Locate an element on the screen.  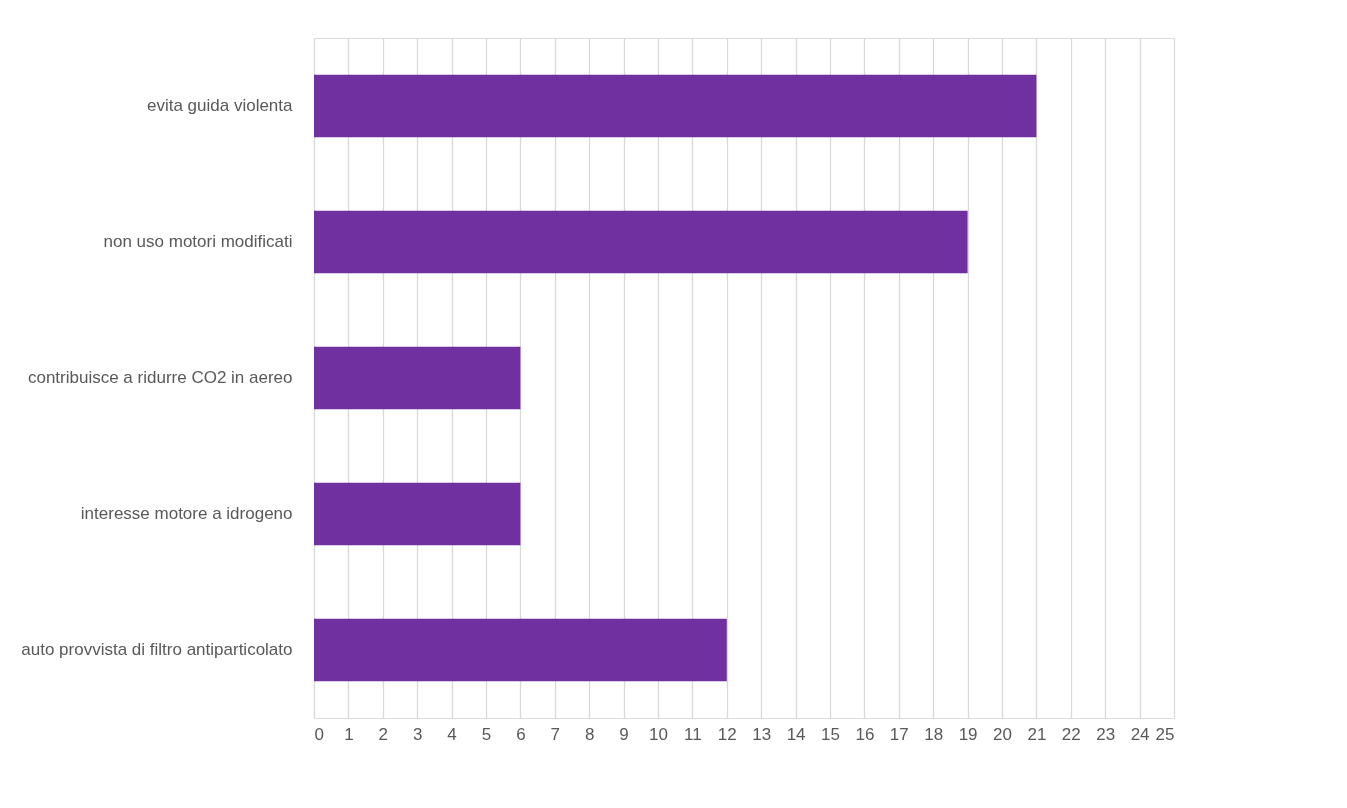
x-tick-label: 13 is located at coordinates (762, 734).